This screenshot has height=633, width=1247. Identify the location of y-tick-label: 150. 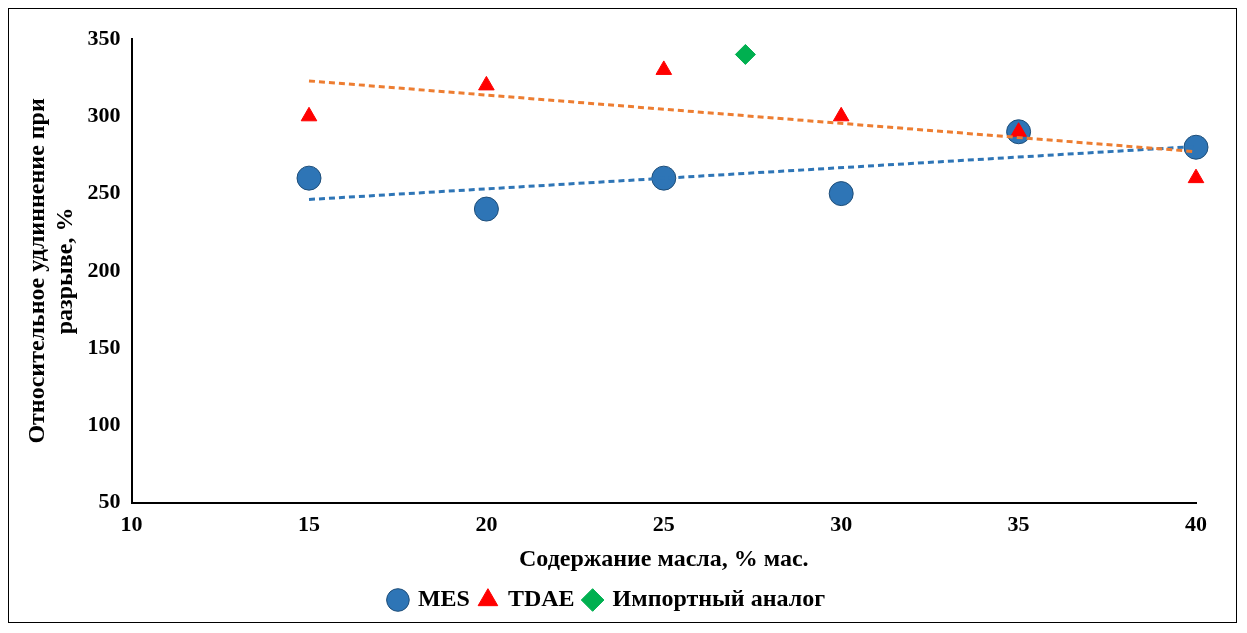
(104, 346).